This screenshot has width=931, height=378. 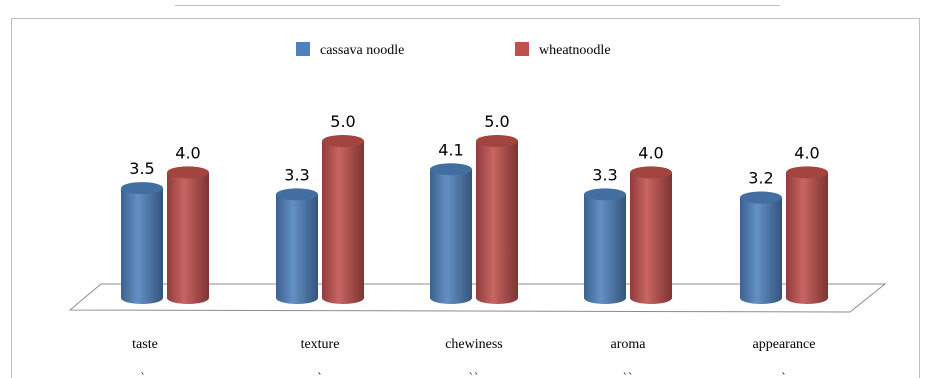 I want to click on data-label-cassava-noodle-aroma: 3.3, so click(x=604, y=174).